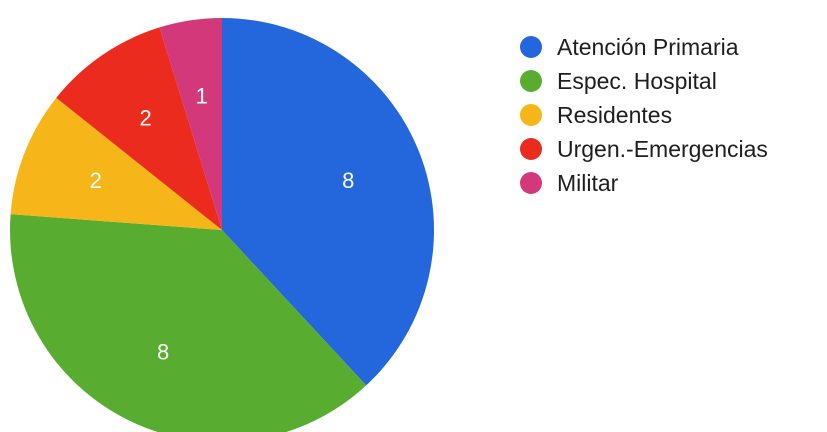 The height and width of the screenshot is (432, 827). I want to click on slice-value-label-militar: 1, so click(202, 95).